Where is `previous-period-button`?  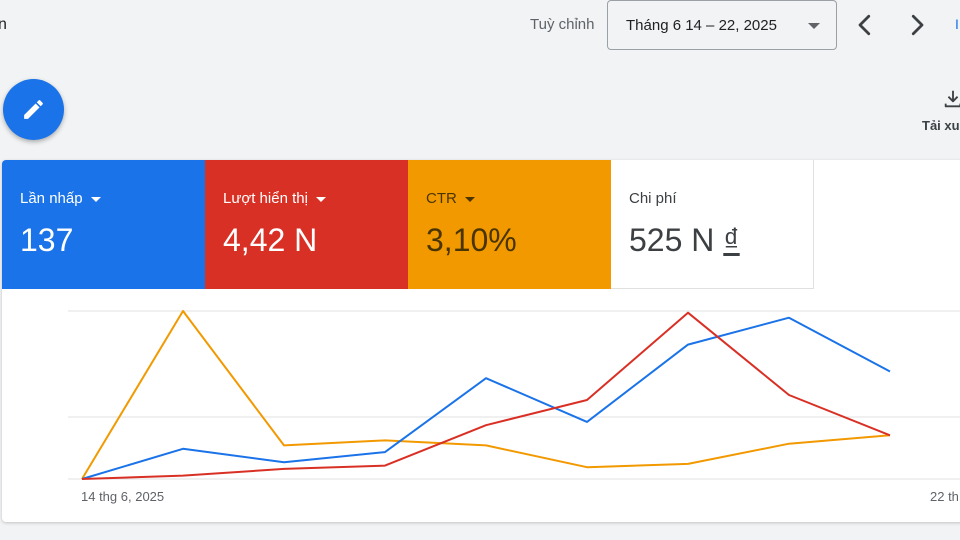
previous-period-button is located at coordinates (865, 25).